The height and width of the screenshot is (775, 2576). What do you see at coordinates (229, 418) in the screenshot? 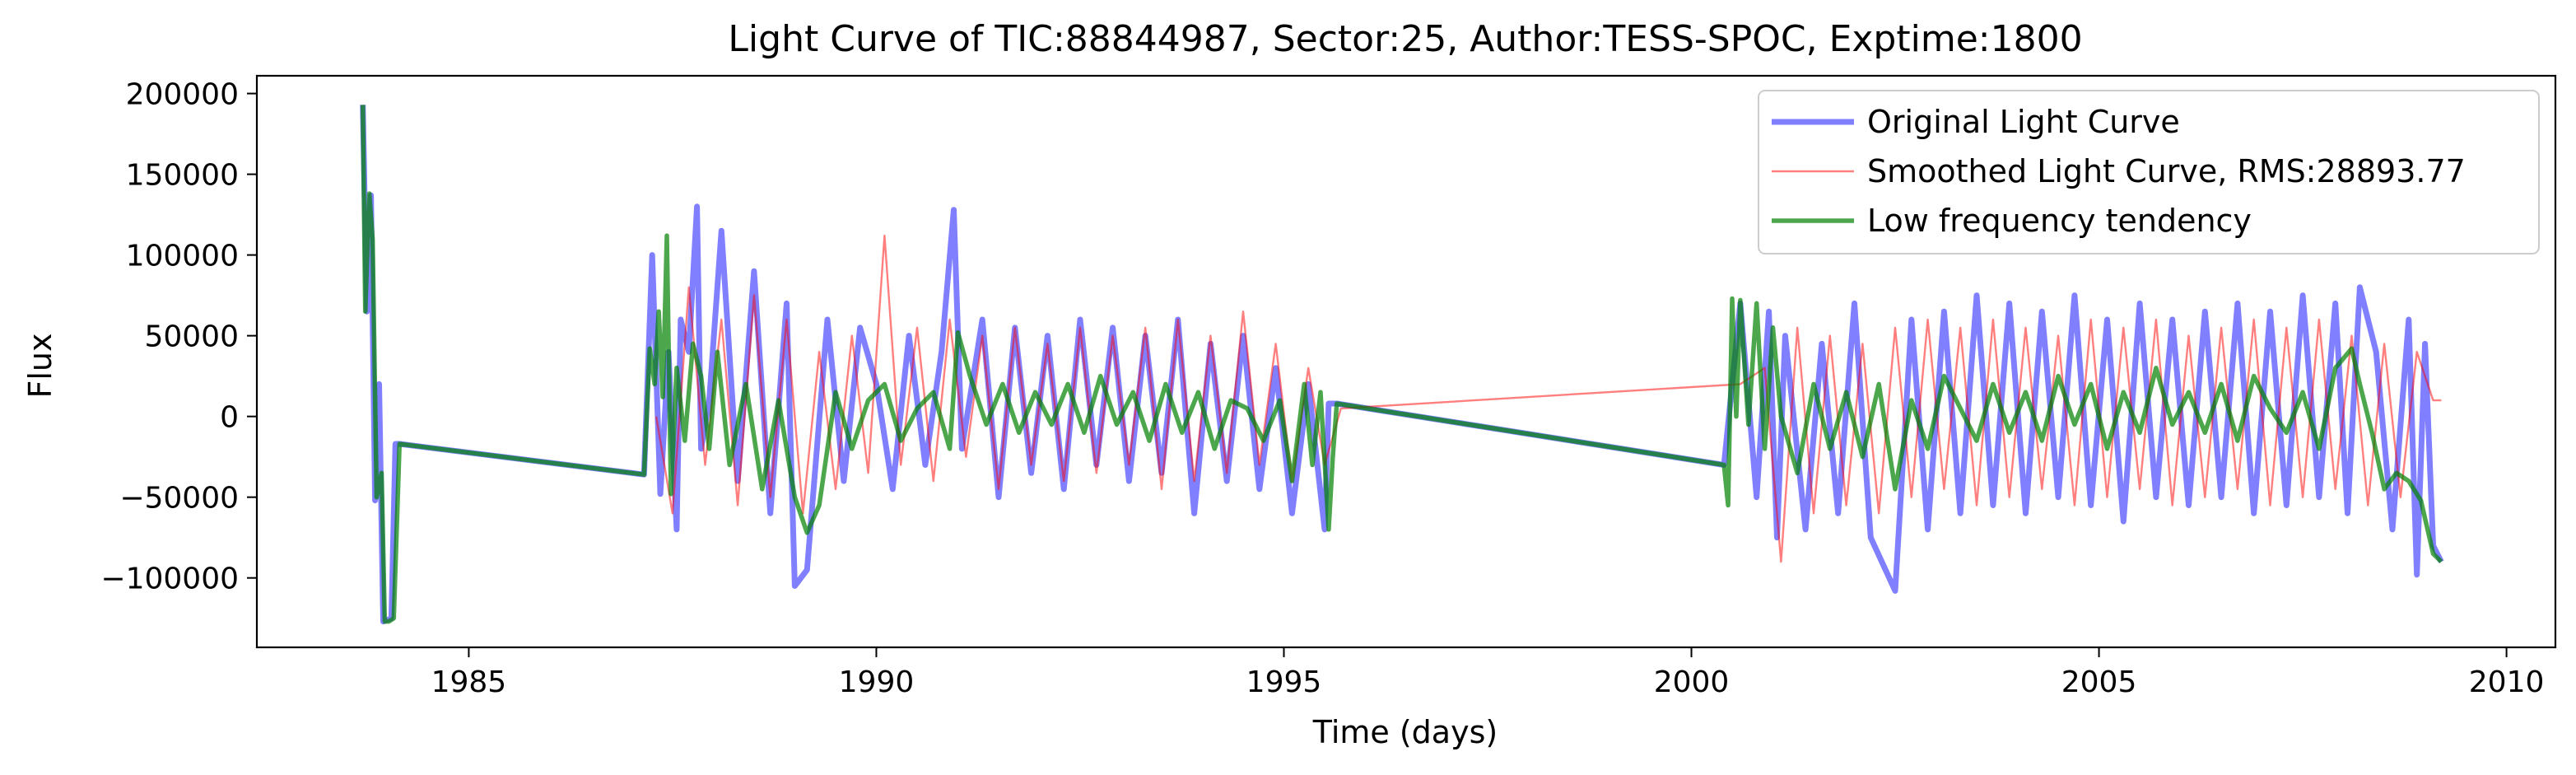
I see `y-tick-label: 0` at bounding box center [229, 418].